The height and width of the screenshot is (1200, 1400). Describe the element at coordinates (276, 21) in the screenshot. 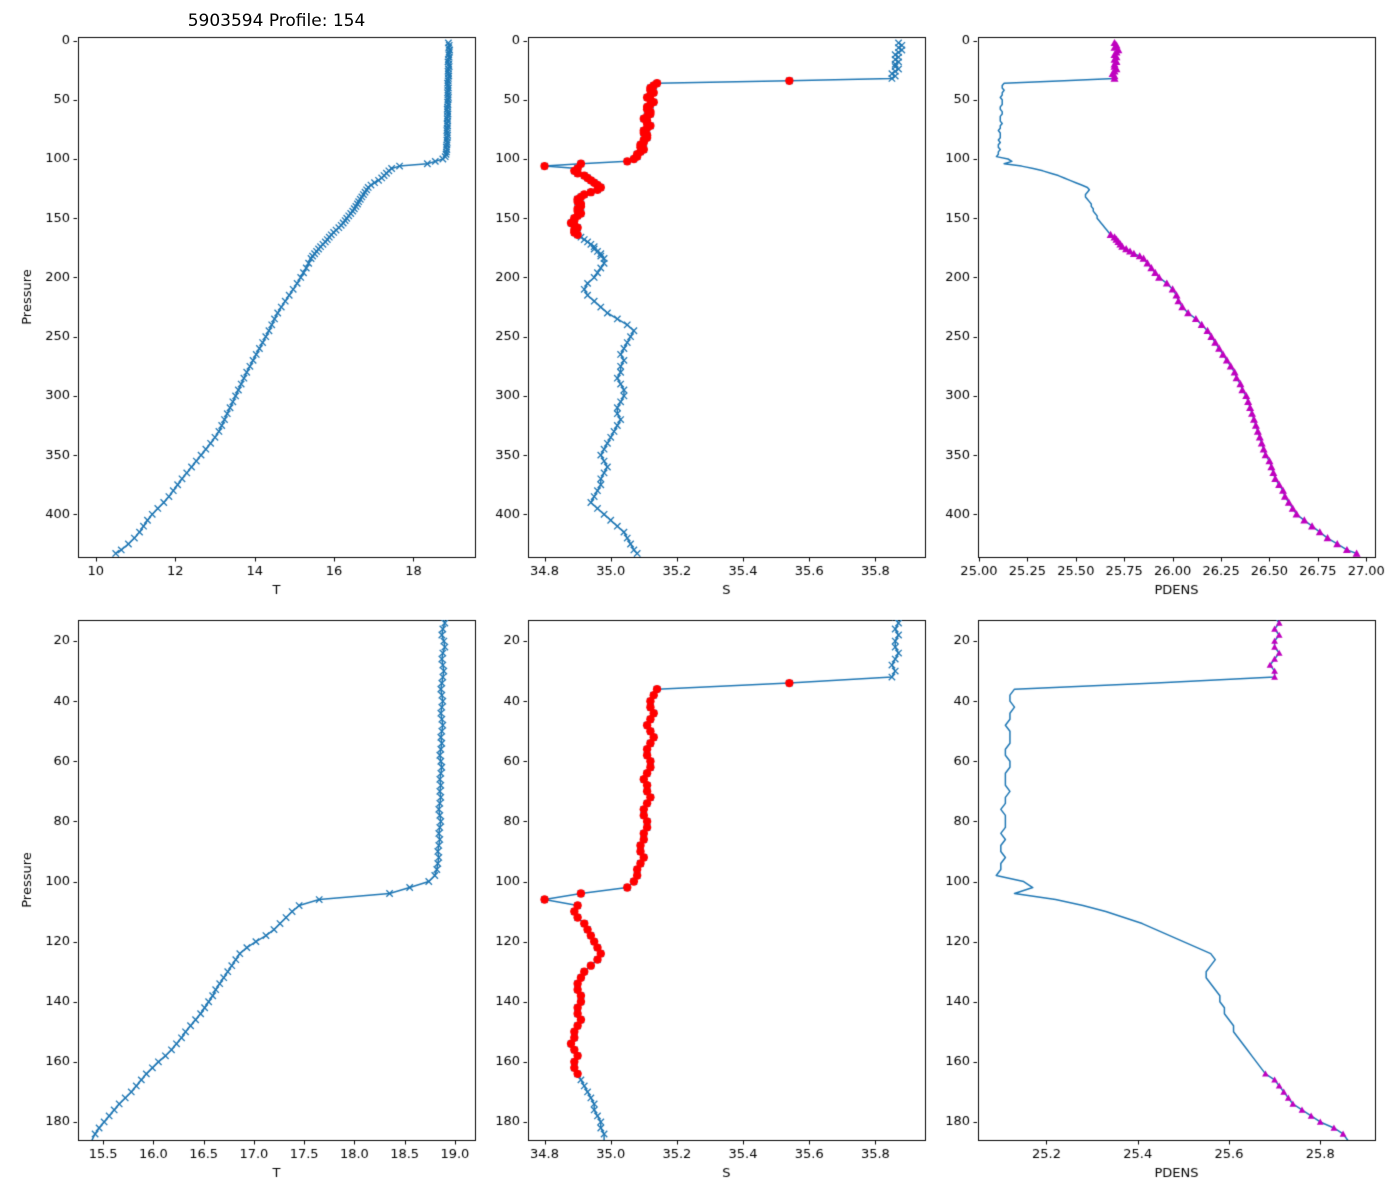

I see `figure-title: 5903594 Profile: 154` at that location.